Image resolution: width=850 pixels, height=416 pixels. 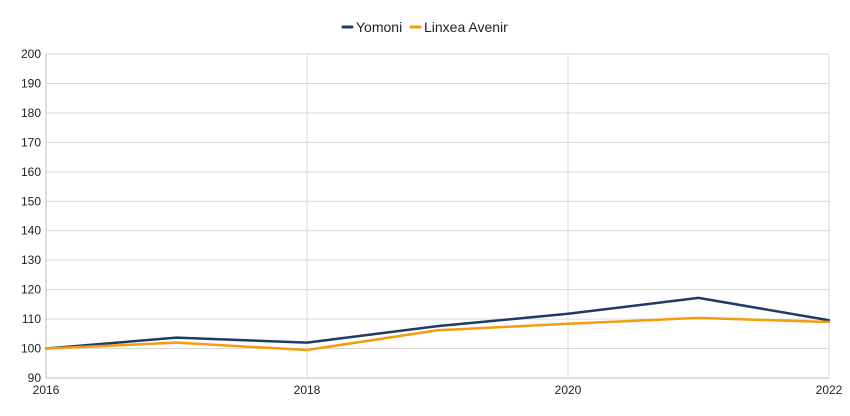 What do you see at coordinates (31, 54) in the screenshot?
I see `y-tick-label-200: 200` at bounding box center [31, 54].